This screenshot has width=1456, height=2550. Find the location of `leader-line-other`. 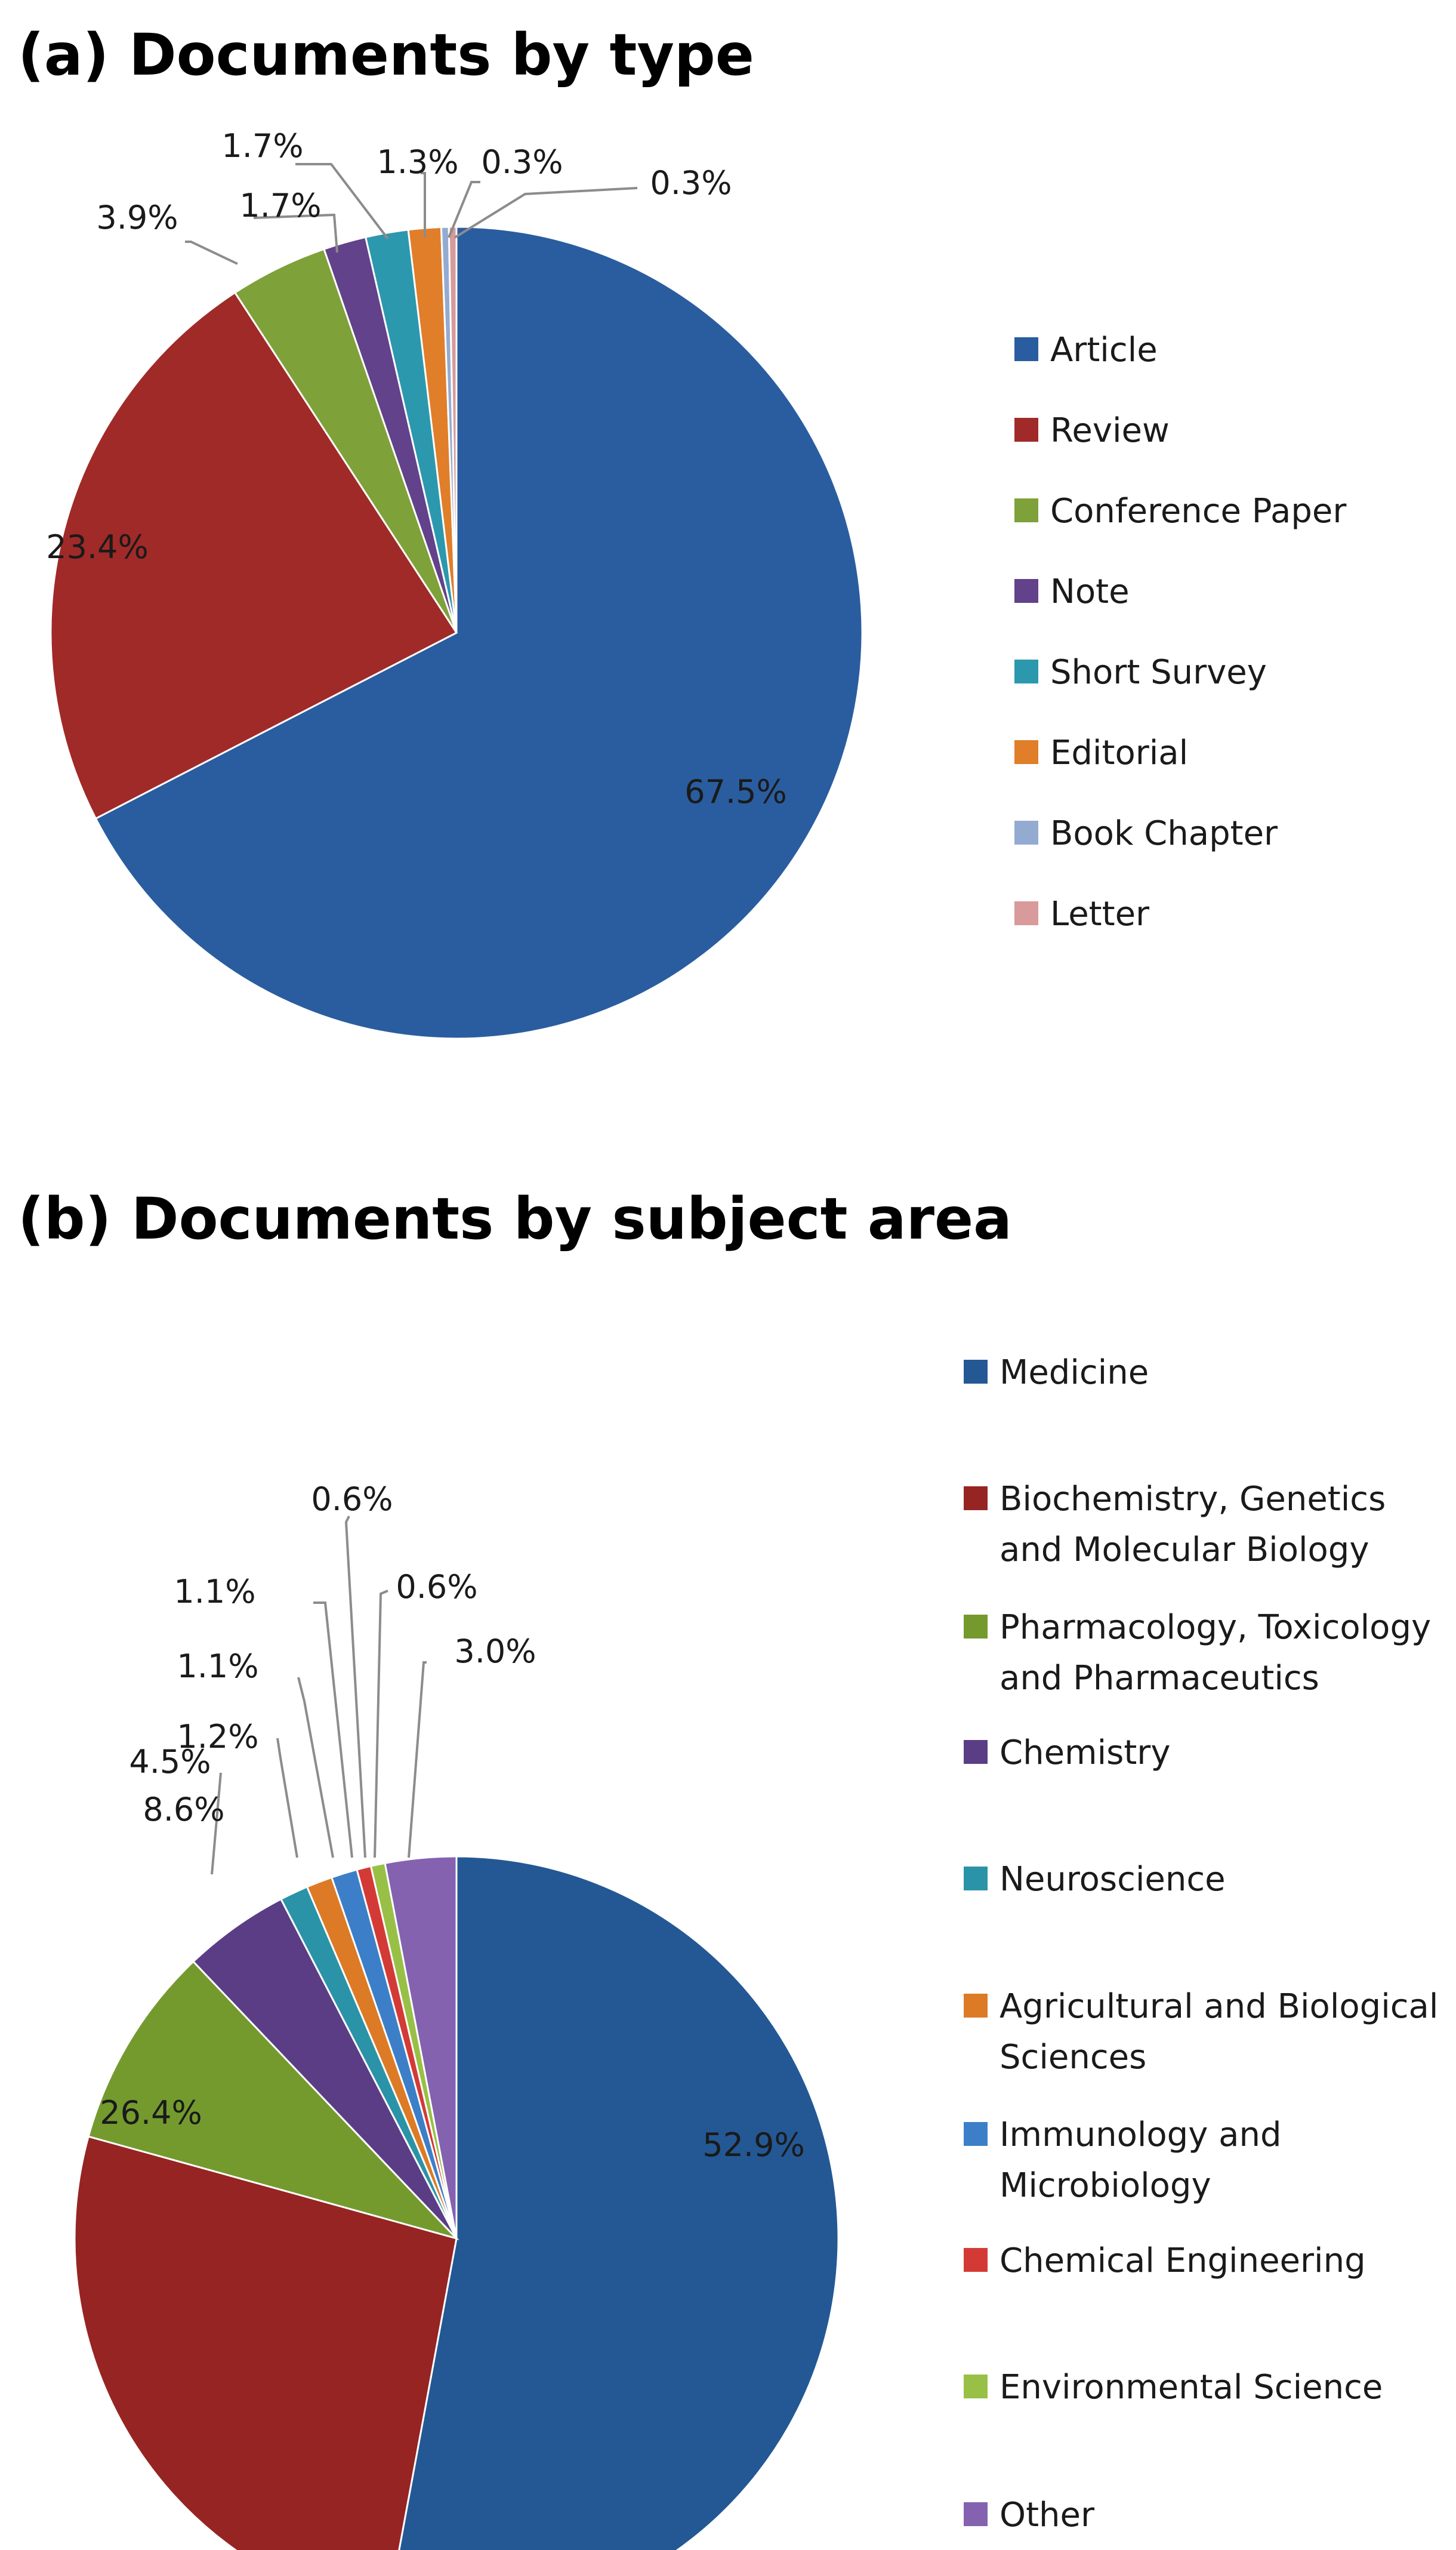

leader-line-other is located at coordinates (417, 1759).